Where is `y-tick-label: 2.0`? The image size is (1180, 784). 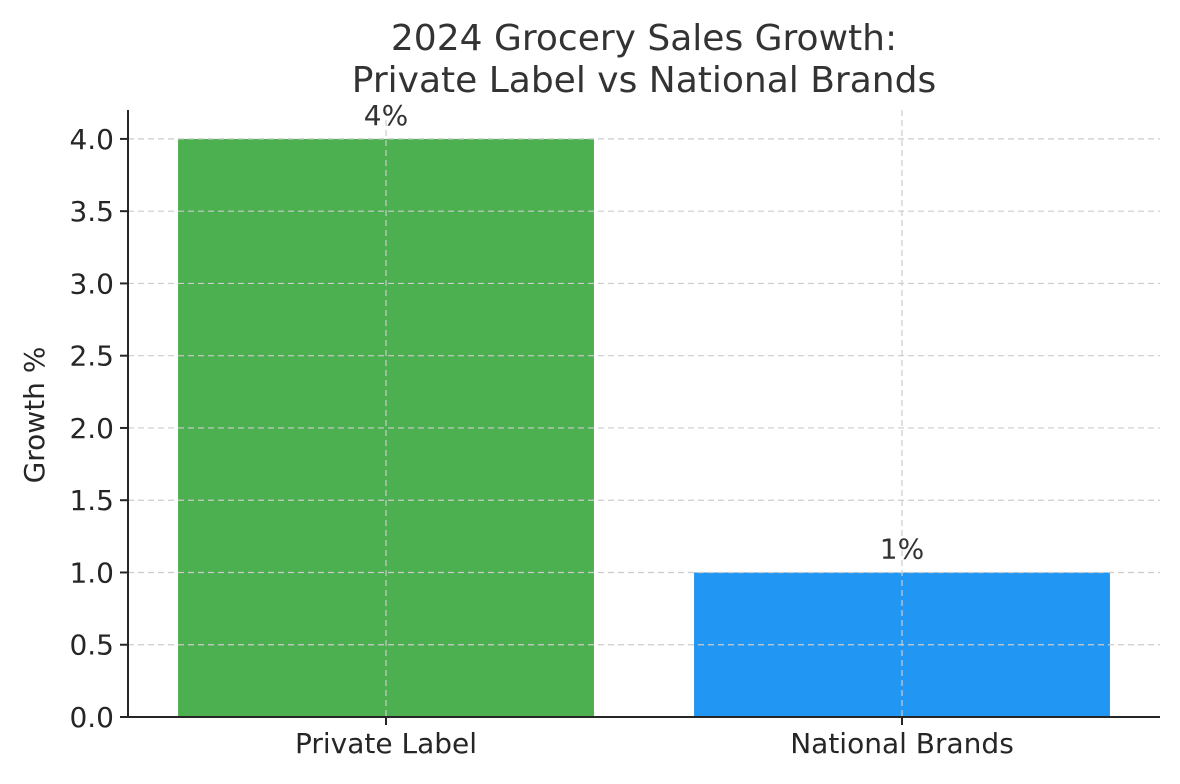
y-tick-label: 2.0 is located at coordinates (91, 428).